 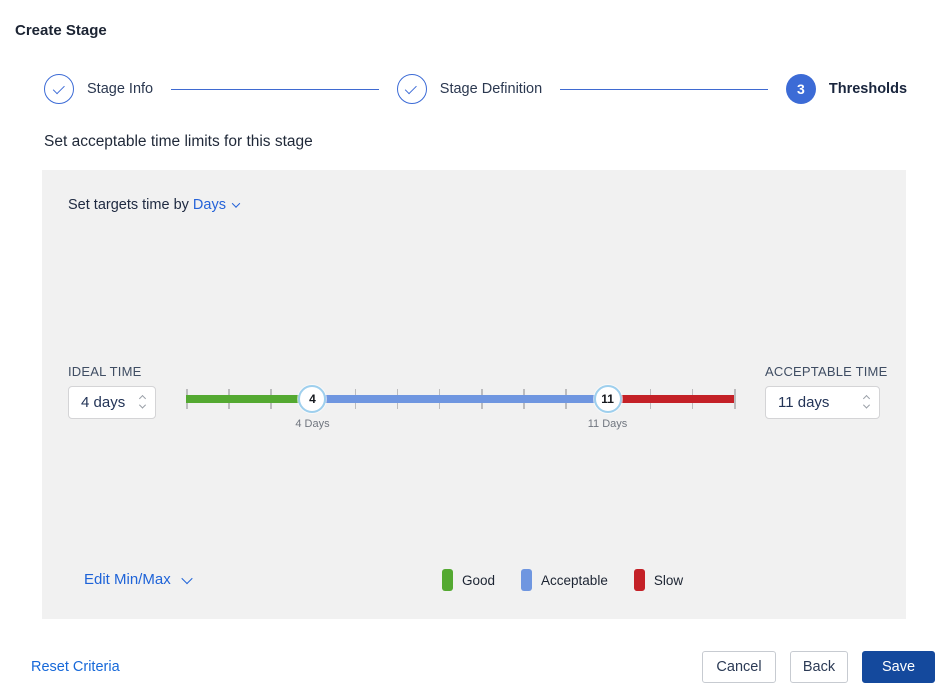 I want to click on good-swatch, so click(x=447, y=580).